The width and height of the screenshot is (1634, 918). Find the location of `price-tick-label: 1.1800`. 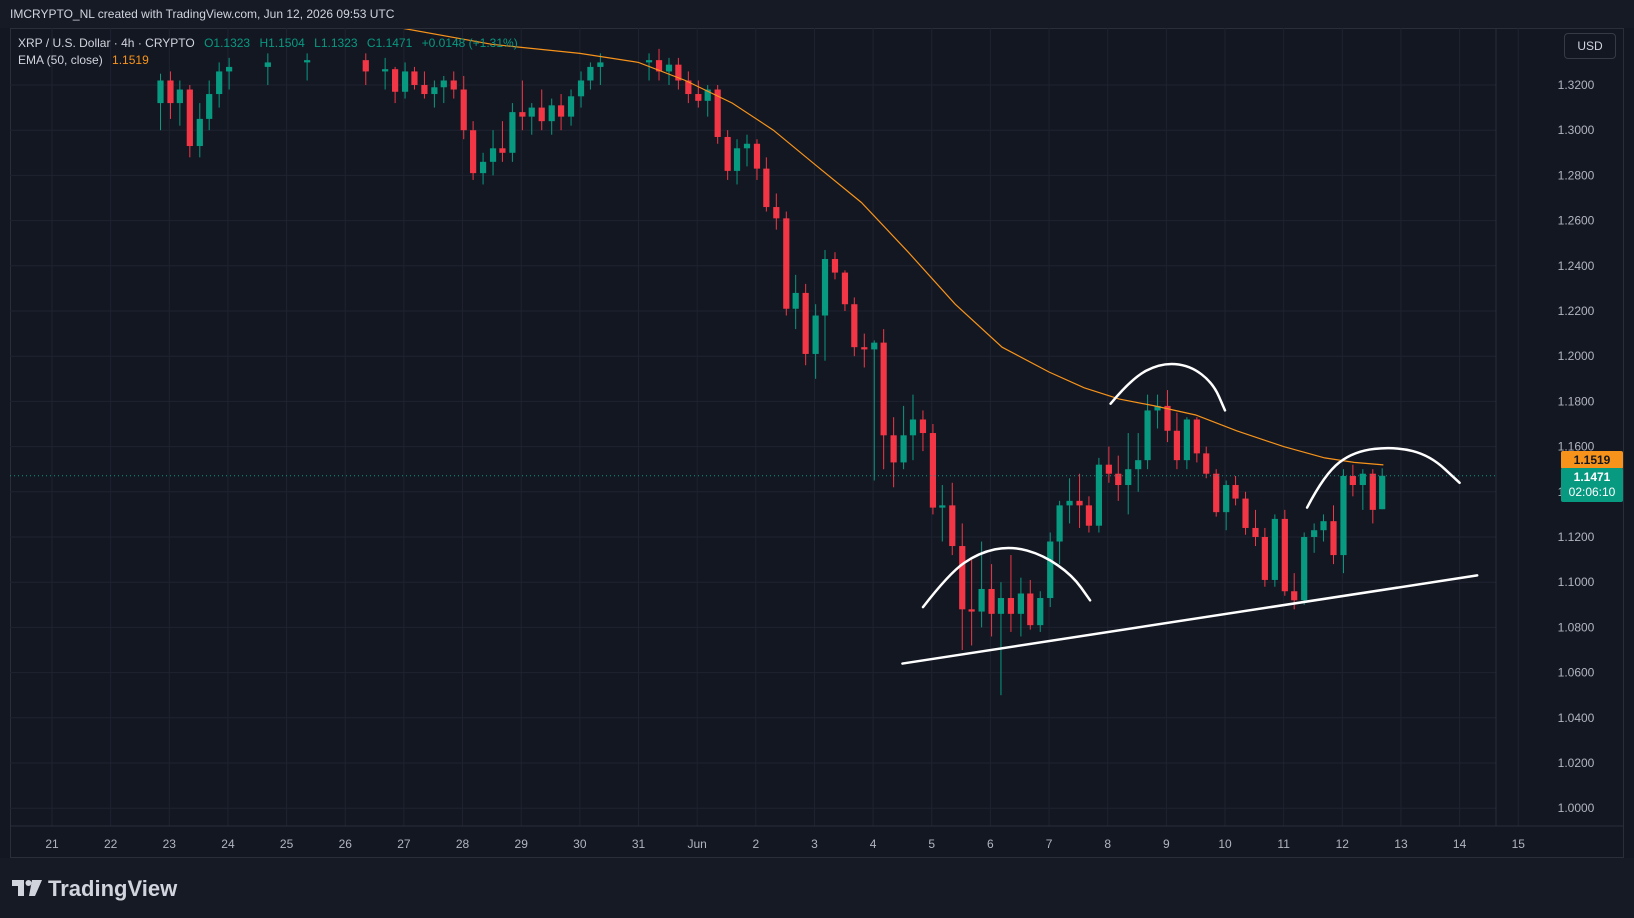

price-tick-label: 1.1800 is located at coordinates (1576, 401).